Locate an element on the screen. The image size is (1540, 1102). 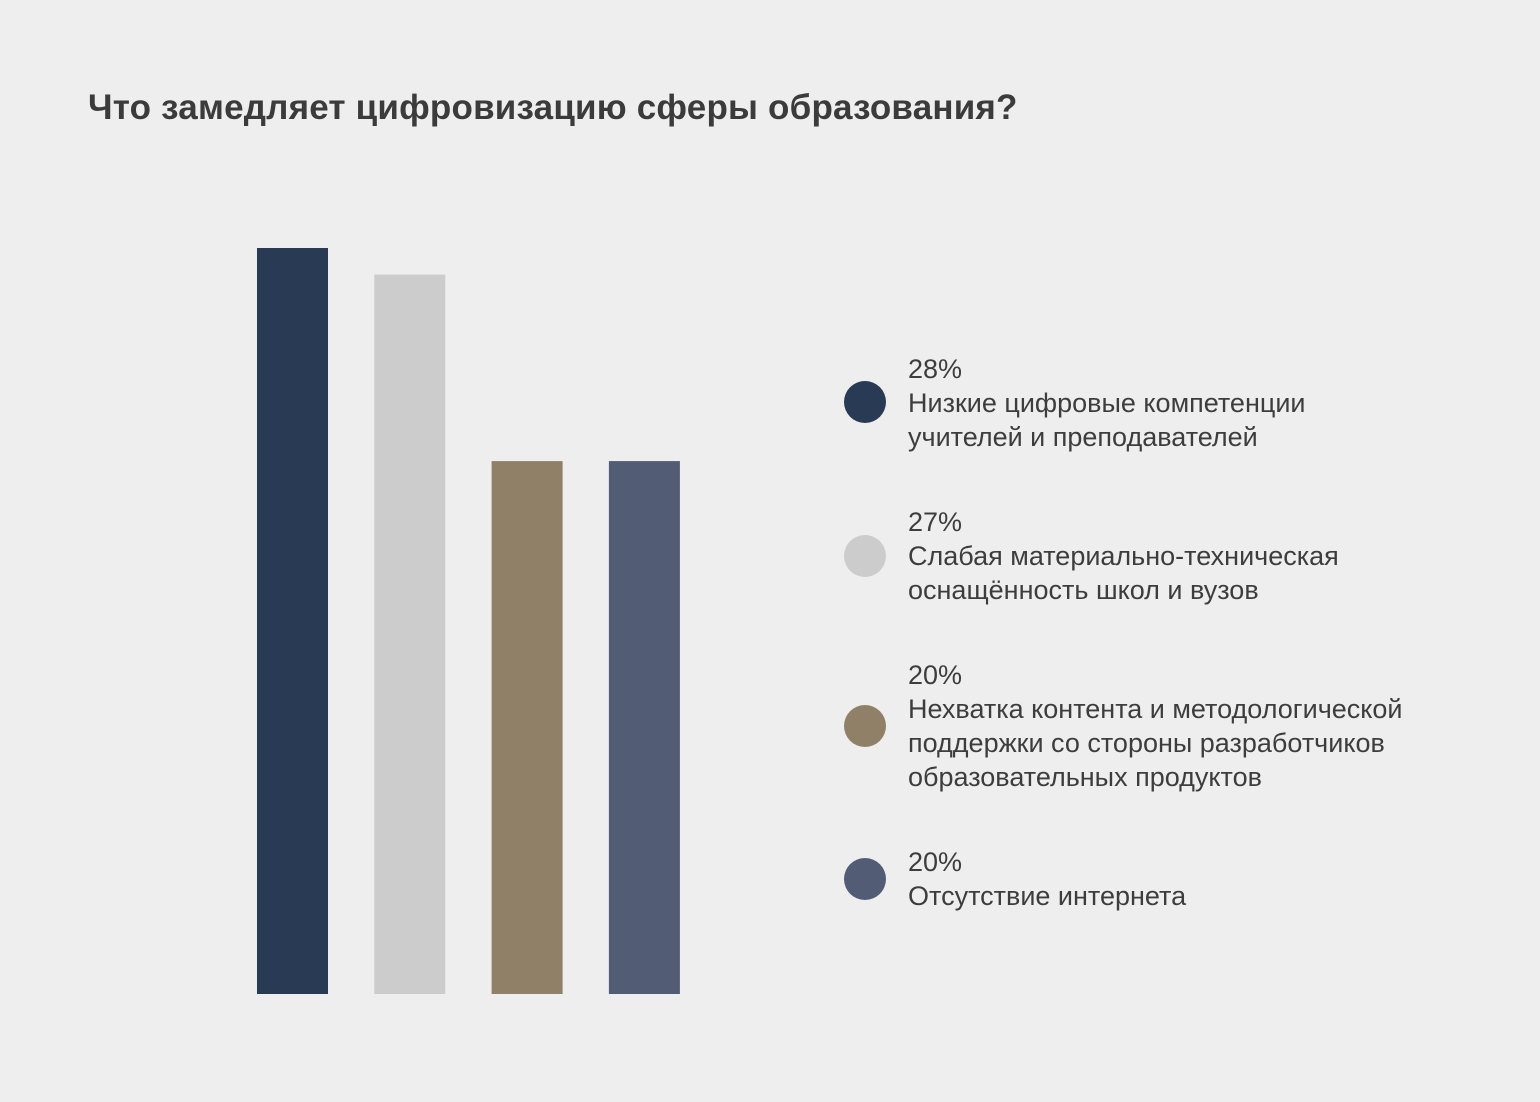
legend-item-4: 20% Отсутствие интернета is located at coordinates (1164, 883).